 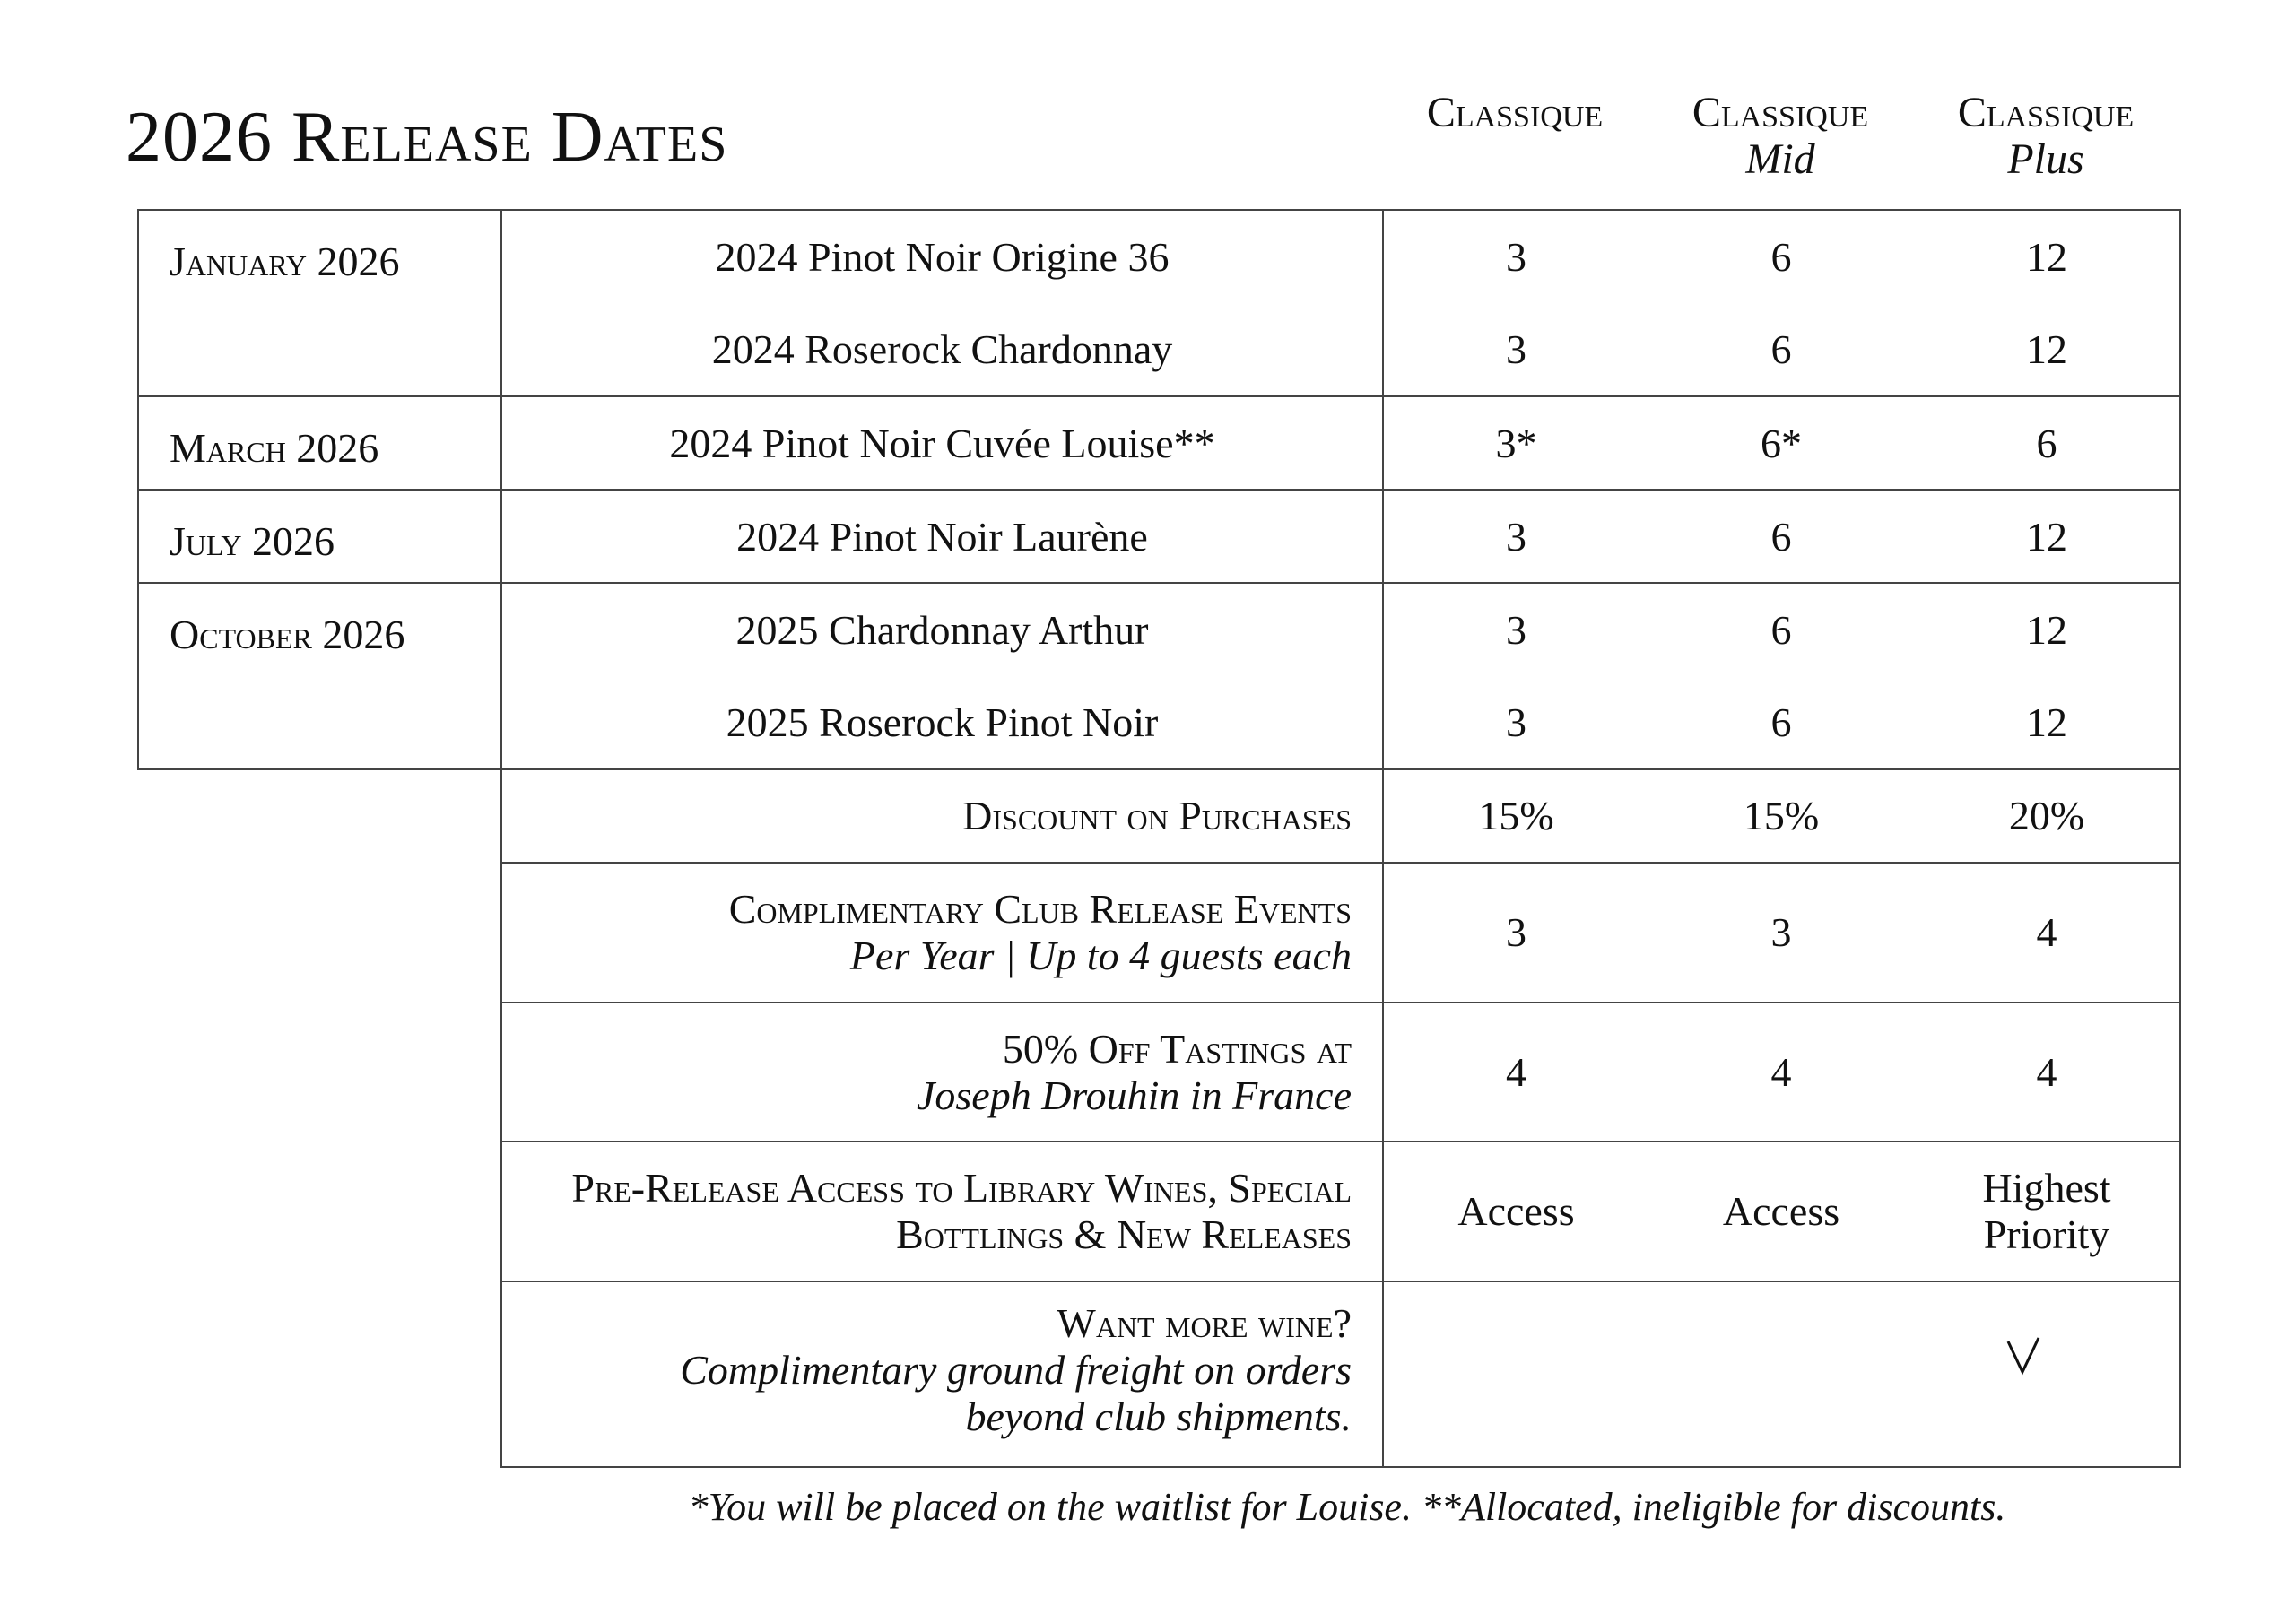 What do you see at coordinates (1134, 1095) in the screenshot?
I see `benefit-subtitle: Joseph Drouhin in France` at bounding box center [1134, 1095].